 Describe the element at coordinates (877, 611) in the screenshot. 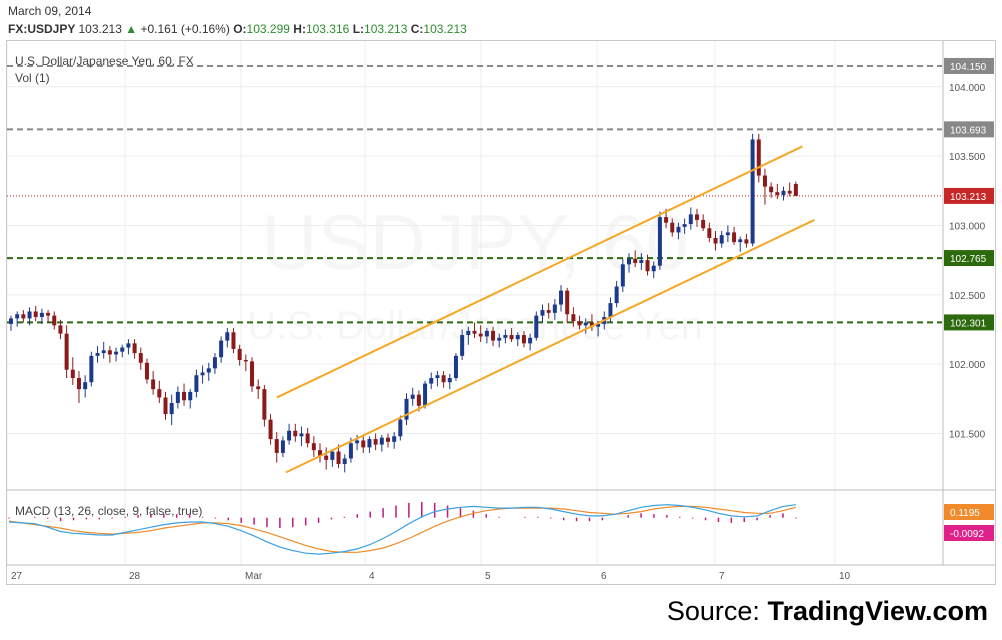

I see `source-brand: TradingView.com` at that location.